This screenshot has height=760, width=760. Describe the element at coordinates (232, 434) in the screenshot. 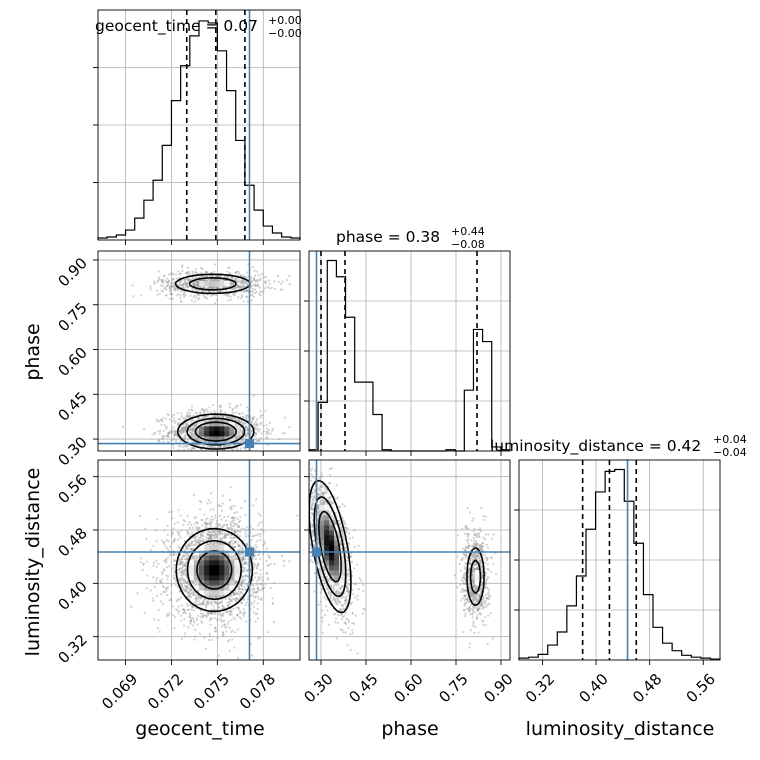

I see `density-cell` at that location.